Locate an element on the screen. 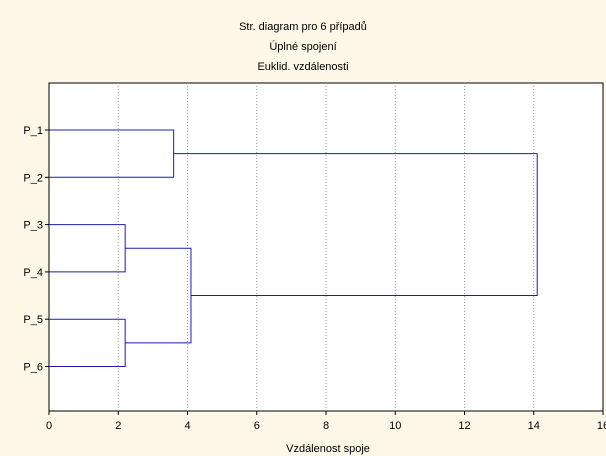  x-tick-label-12: 12 is located at coordinates (464, 426).